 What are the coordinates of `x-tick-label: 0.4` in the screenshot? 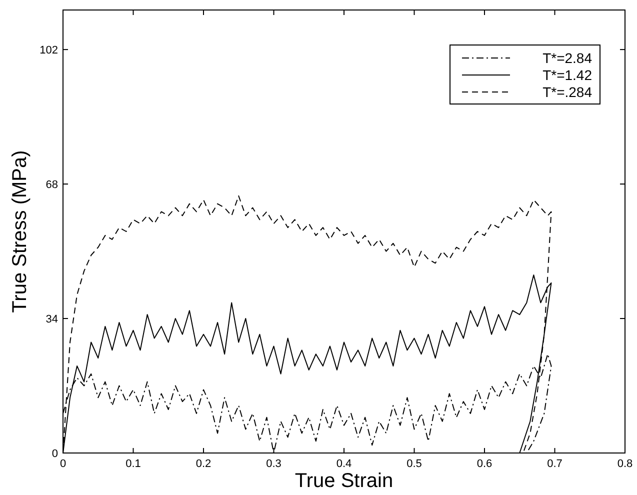 It's located at (344, 464).